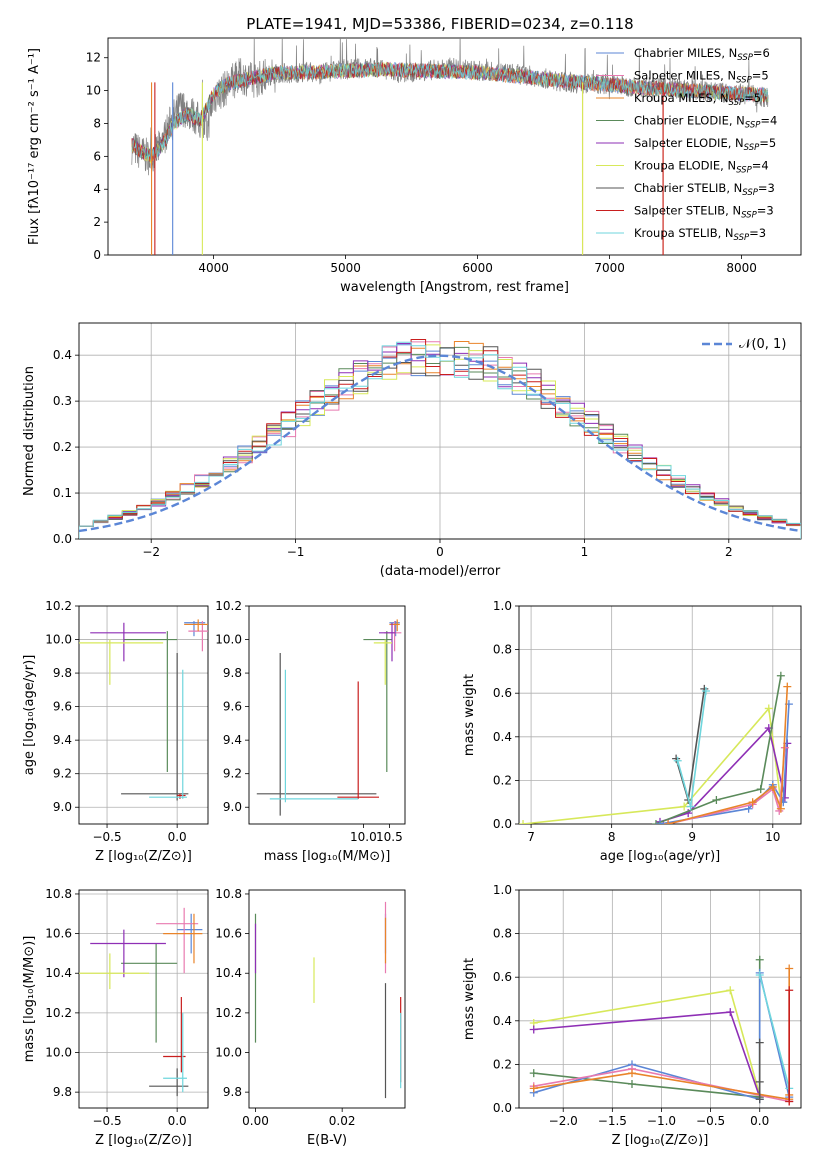  I want to click on x-axis-label: E(B-V), so click(327, 1140).